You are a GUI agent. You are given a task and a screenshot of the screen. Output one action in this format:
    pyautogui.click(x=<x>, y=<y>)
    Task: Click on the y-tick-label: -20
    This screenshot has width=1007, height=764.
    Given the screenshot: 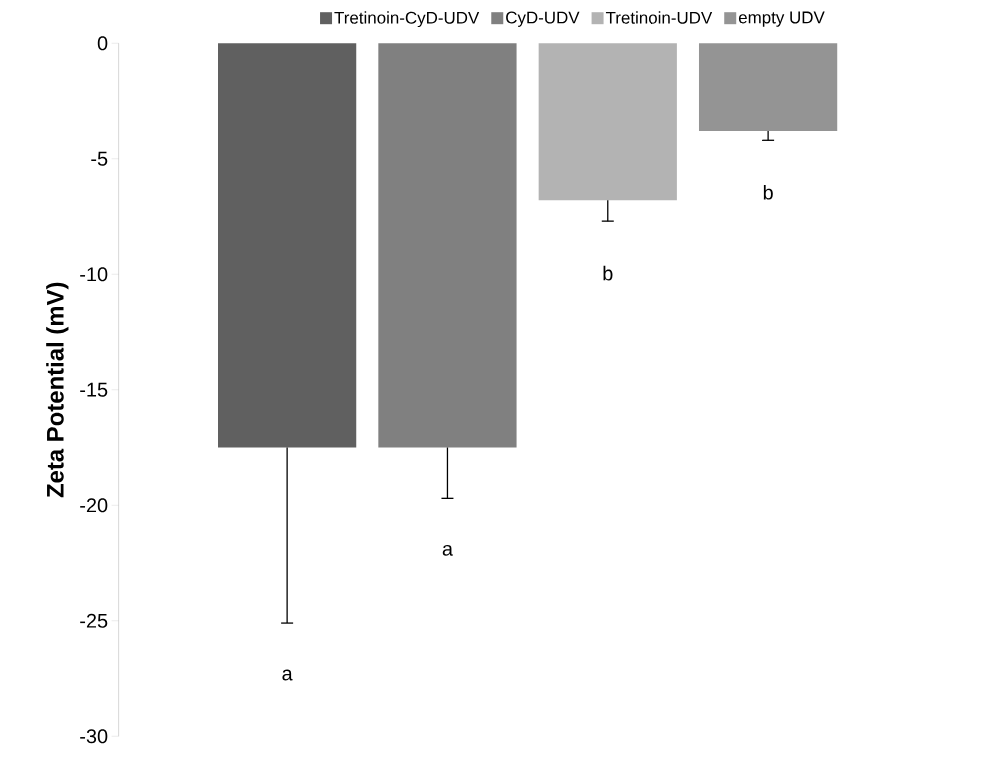 What is the action you would take?
    pyautogui.click(x=94, y=505)
    